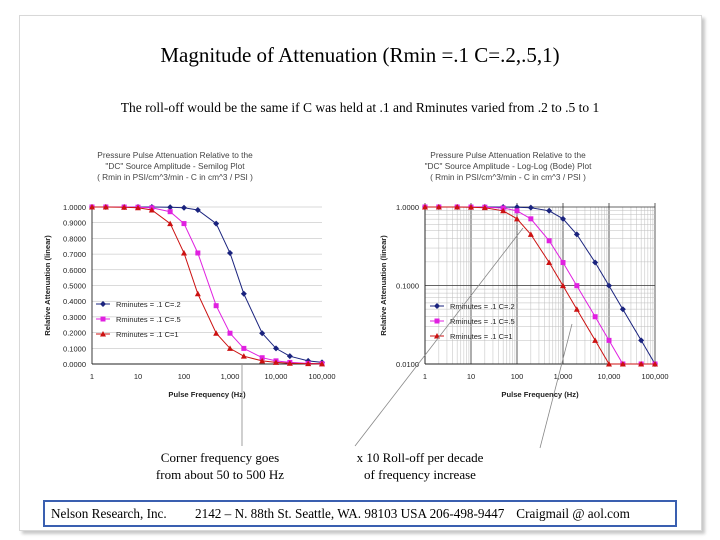  What do you see at coordinates (147, 334) in the screenshot?
I see `semilog-legend-label-3: Rminutes = .1 C=1` at bounding box center [147, 334].